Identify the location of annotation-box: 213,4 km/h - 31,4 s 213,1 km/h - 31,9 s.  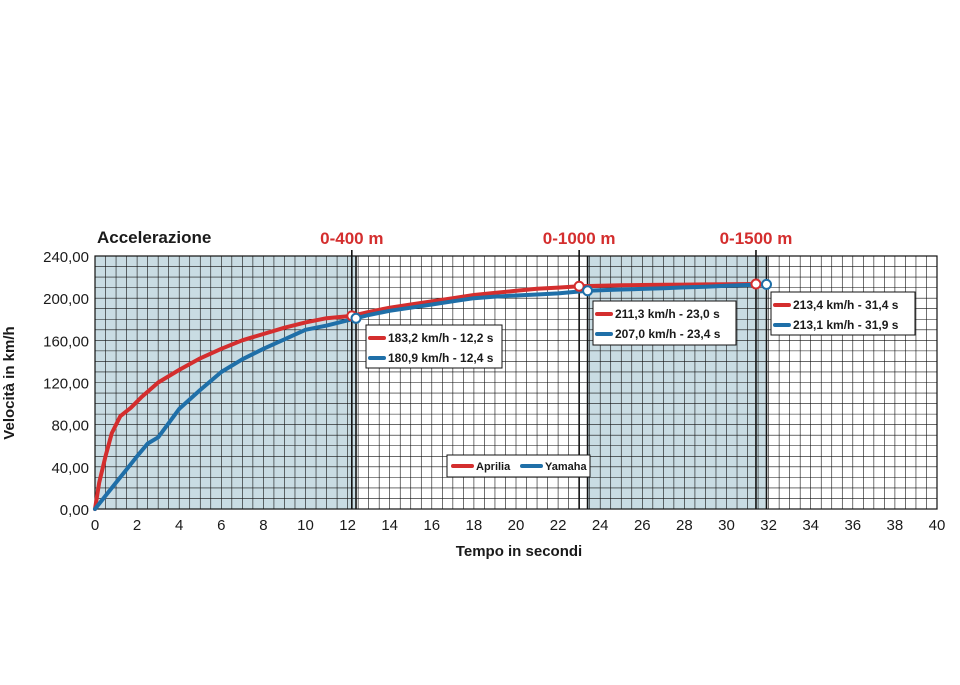
(843, 313).